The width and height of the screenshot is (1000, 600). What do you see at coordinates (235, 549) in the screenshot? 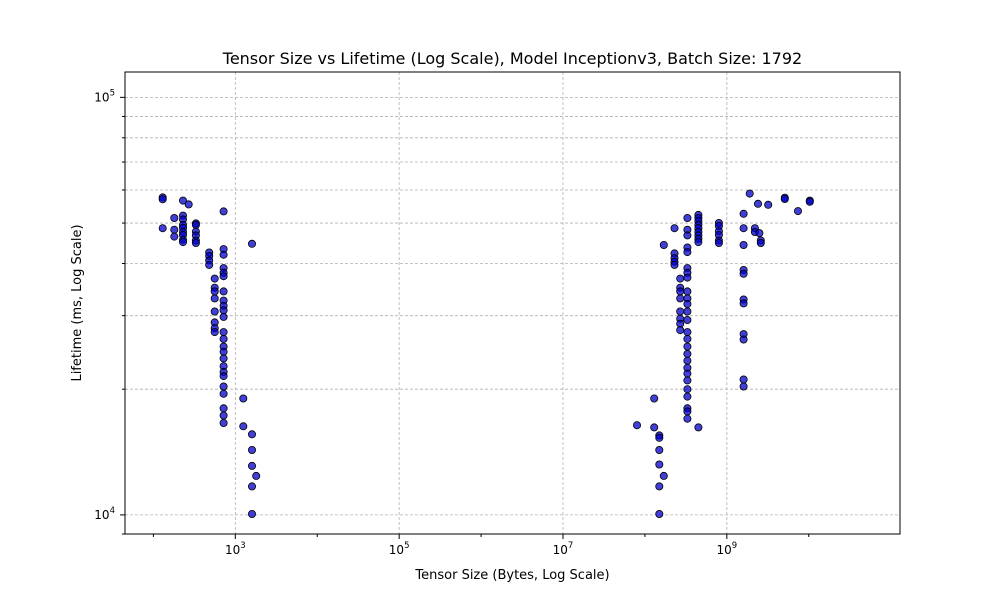
I see `x-tick-label: 10³` at bounding box center [235, 549].